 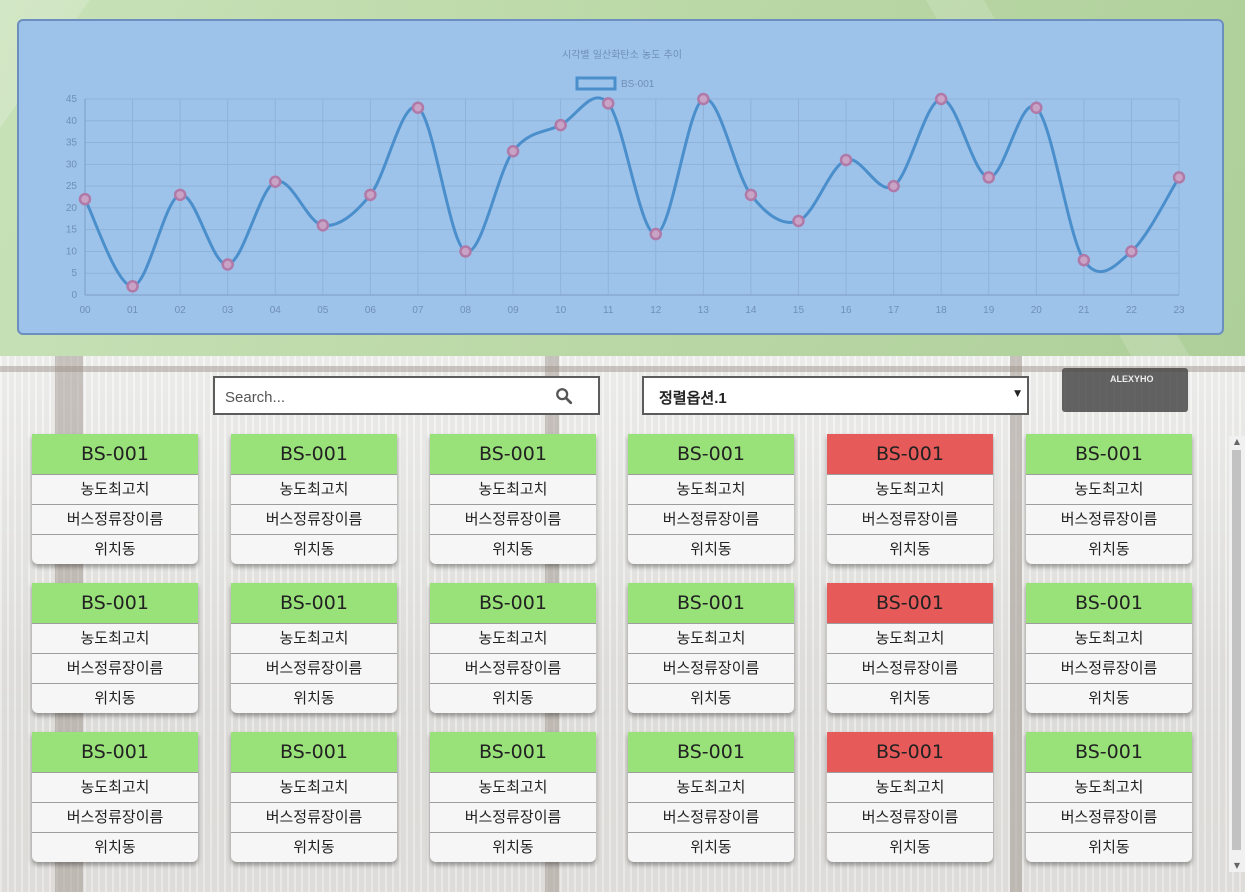 I want to click on search-icon, so click(x=564, y=396).